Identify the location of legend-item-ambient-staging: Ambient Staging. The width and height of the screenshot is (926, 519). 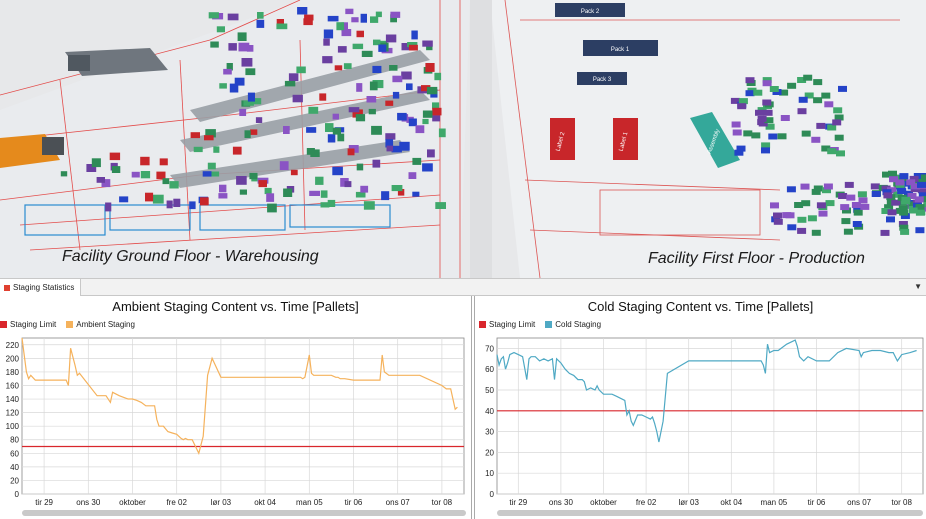
(100, 324).